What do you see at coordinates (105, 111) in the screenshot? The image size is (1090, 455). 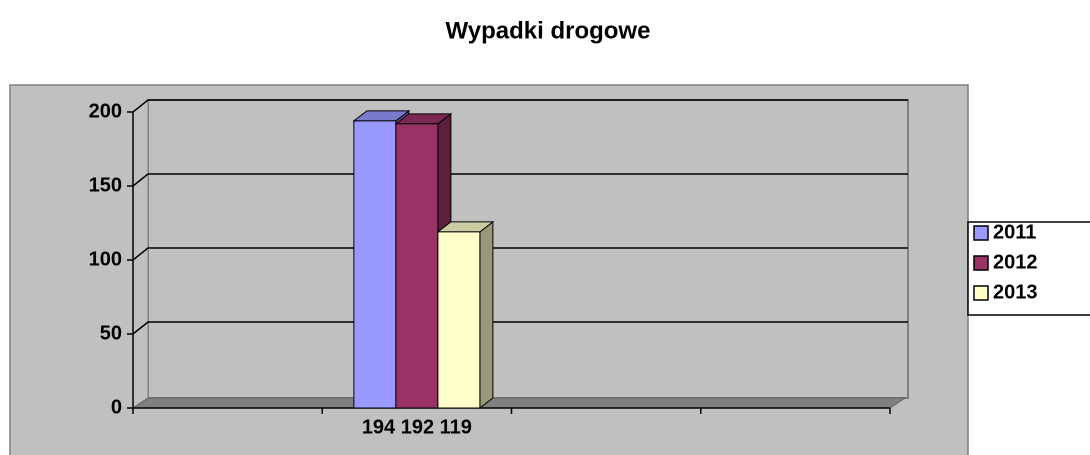 I see `y-tick-label: 200` at bounding box center [105, 111].